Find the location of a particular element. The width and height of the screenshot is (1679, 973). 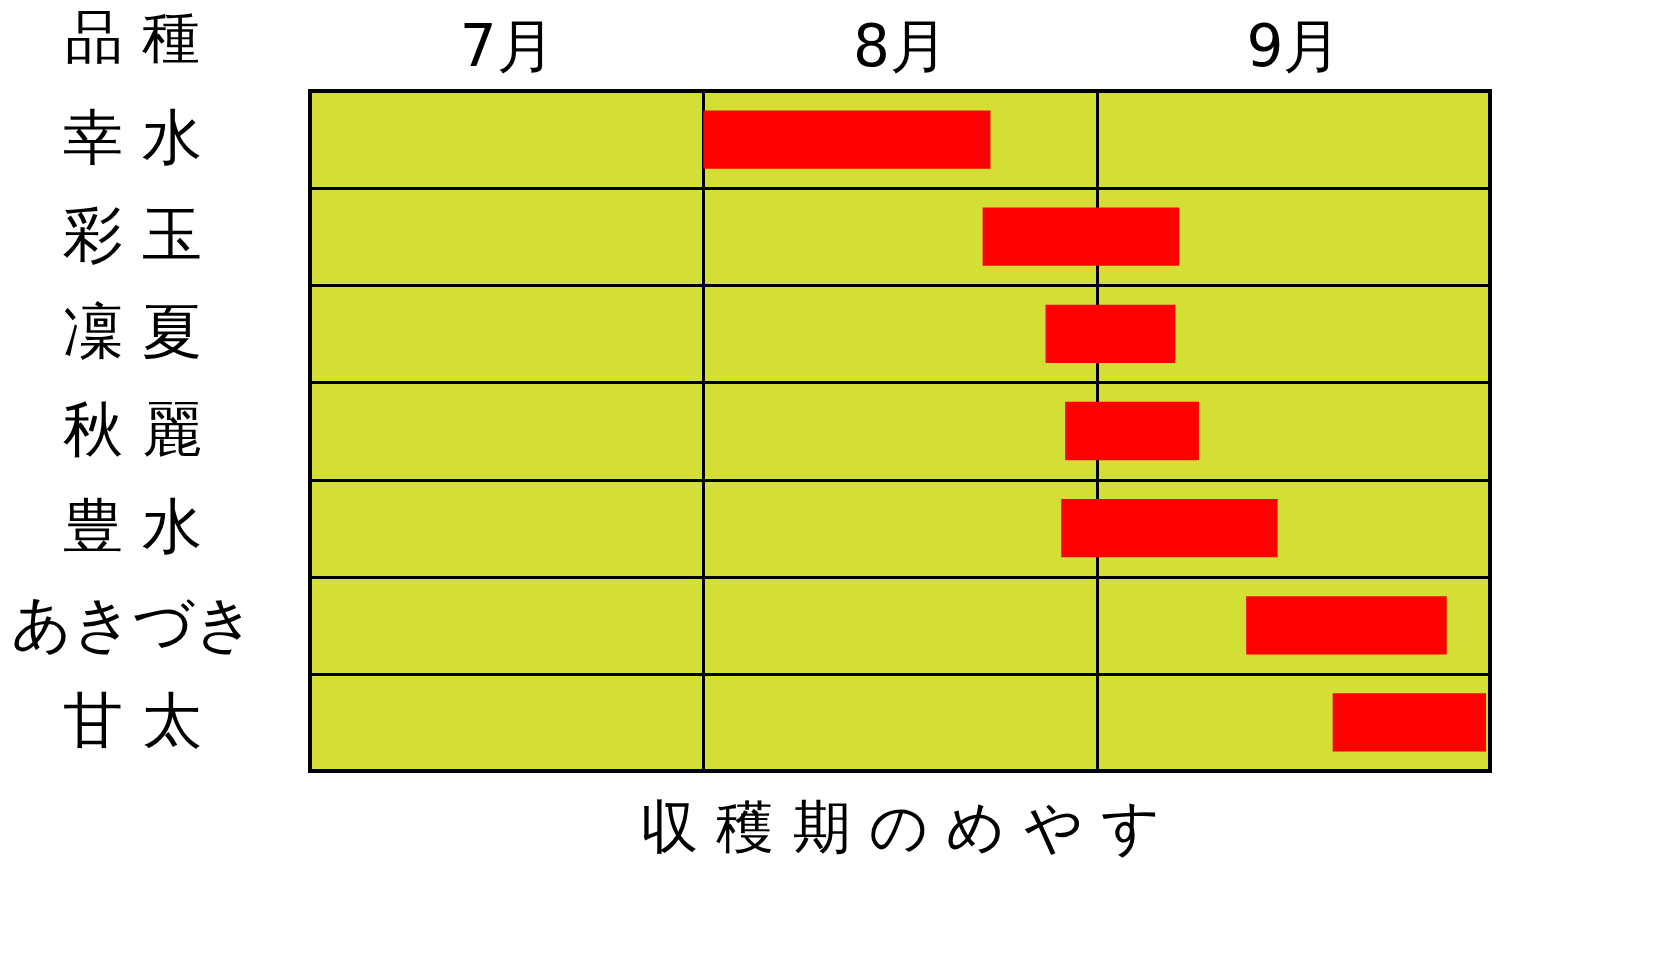

y-tick-label: 凜 夏 is located at coordinates (132, 331).